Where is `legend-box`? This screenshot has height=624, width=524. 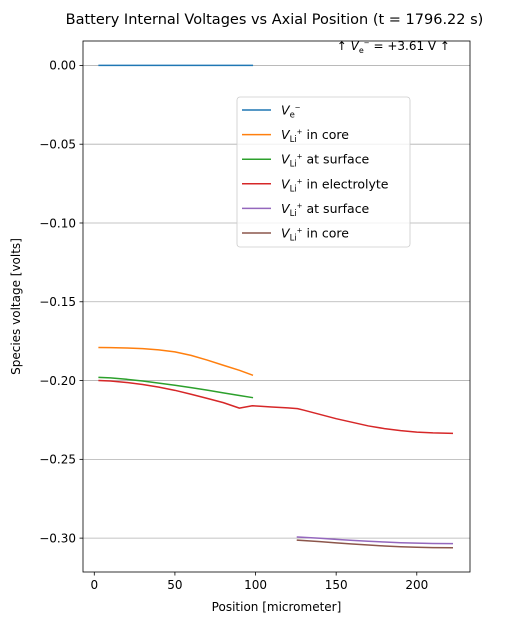 legend-box is located at coordinates (323, 172).